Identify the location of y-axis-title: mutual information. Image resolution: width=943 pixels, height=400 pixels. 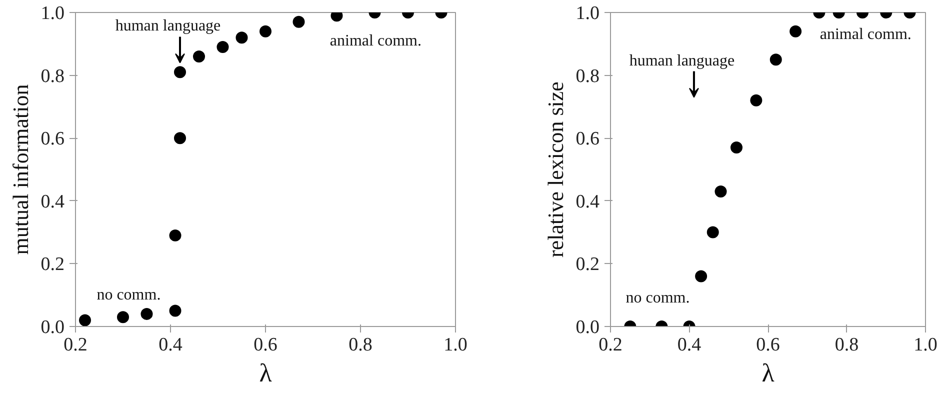
(20, 169).